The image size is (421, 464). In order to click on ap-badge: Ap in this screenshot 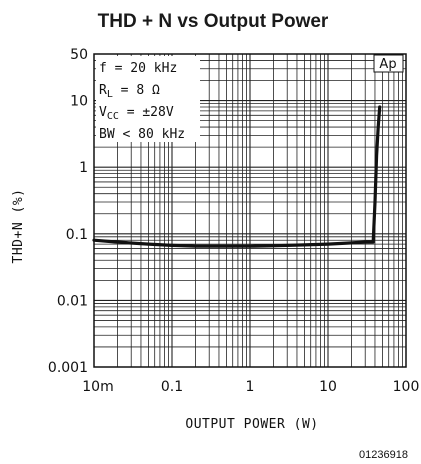, I will do `click(388, 63)`.